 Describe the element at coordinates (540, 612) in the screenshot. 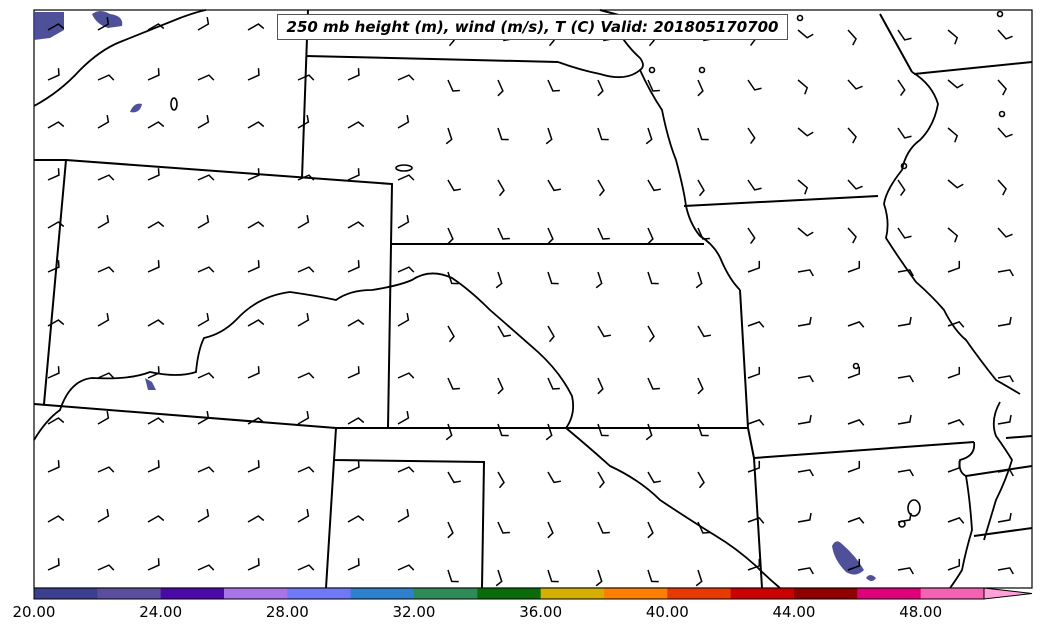

I see `colorbar-tick-label: 36.00` at that location.